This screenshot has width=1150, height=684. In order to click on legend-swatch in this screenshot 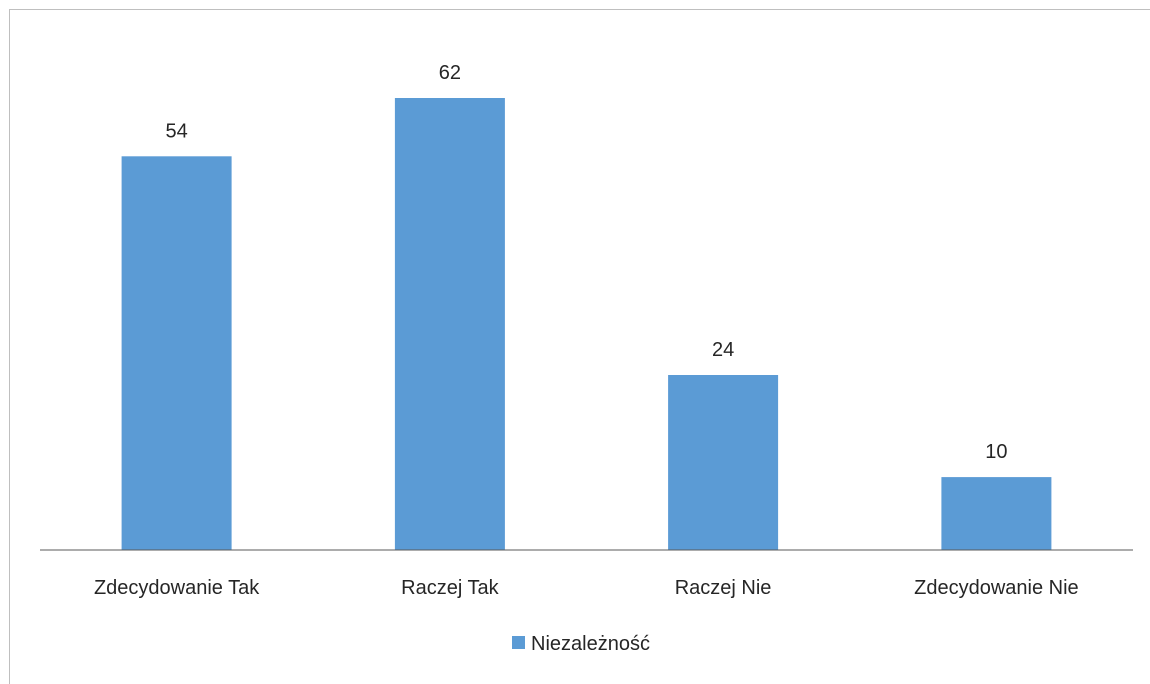, I will do `click(518, 642)`.